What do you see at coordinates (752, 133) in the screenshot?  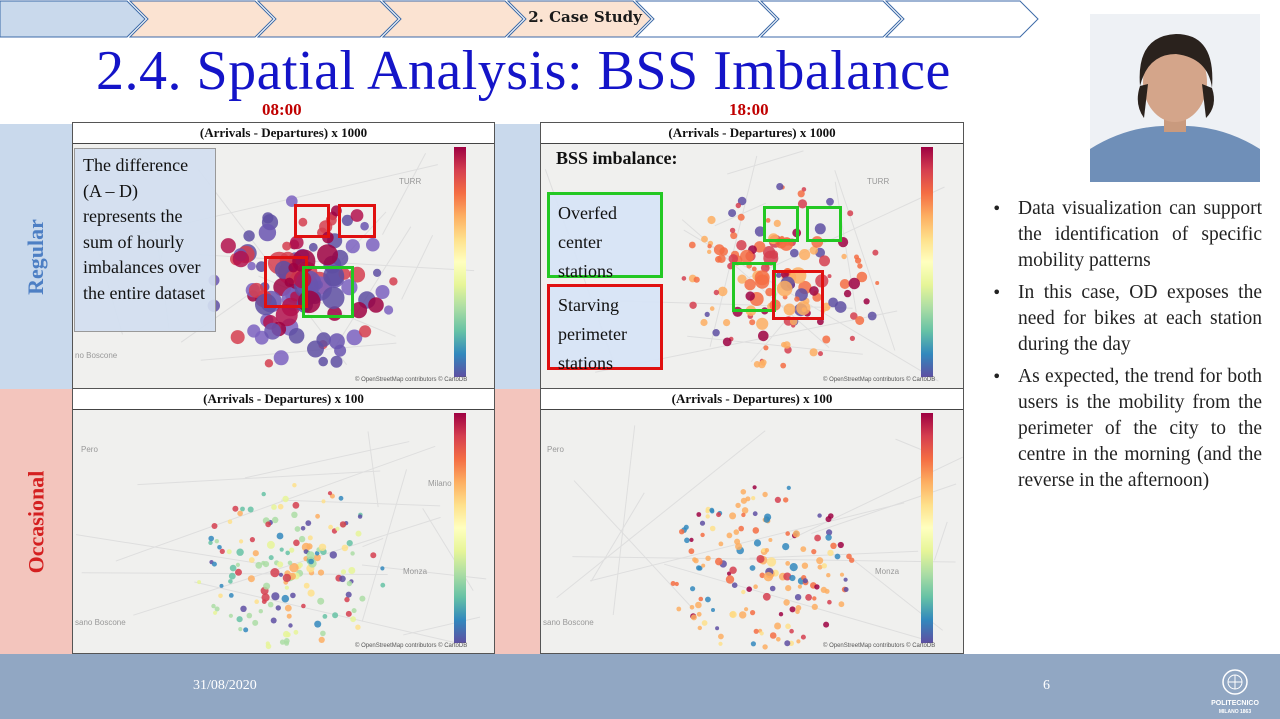 I see `panel-header: (Arrivals - Departures) x 1000` at bounding box center [752, 133].